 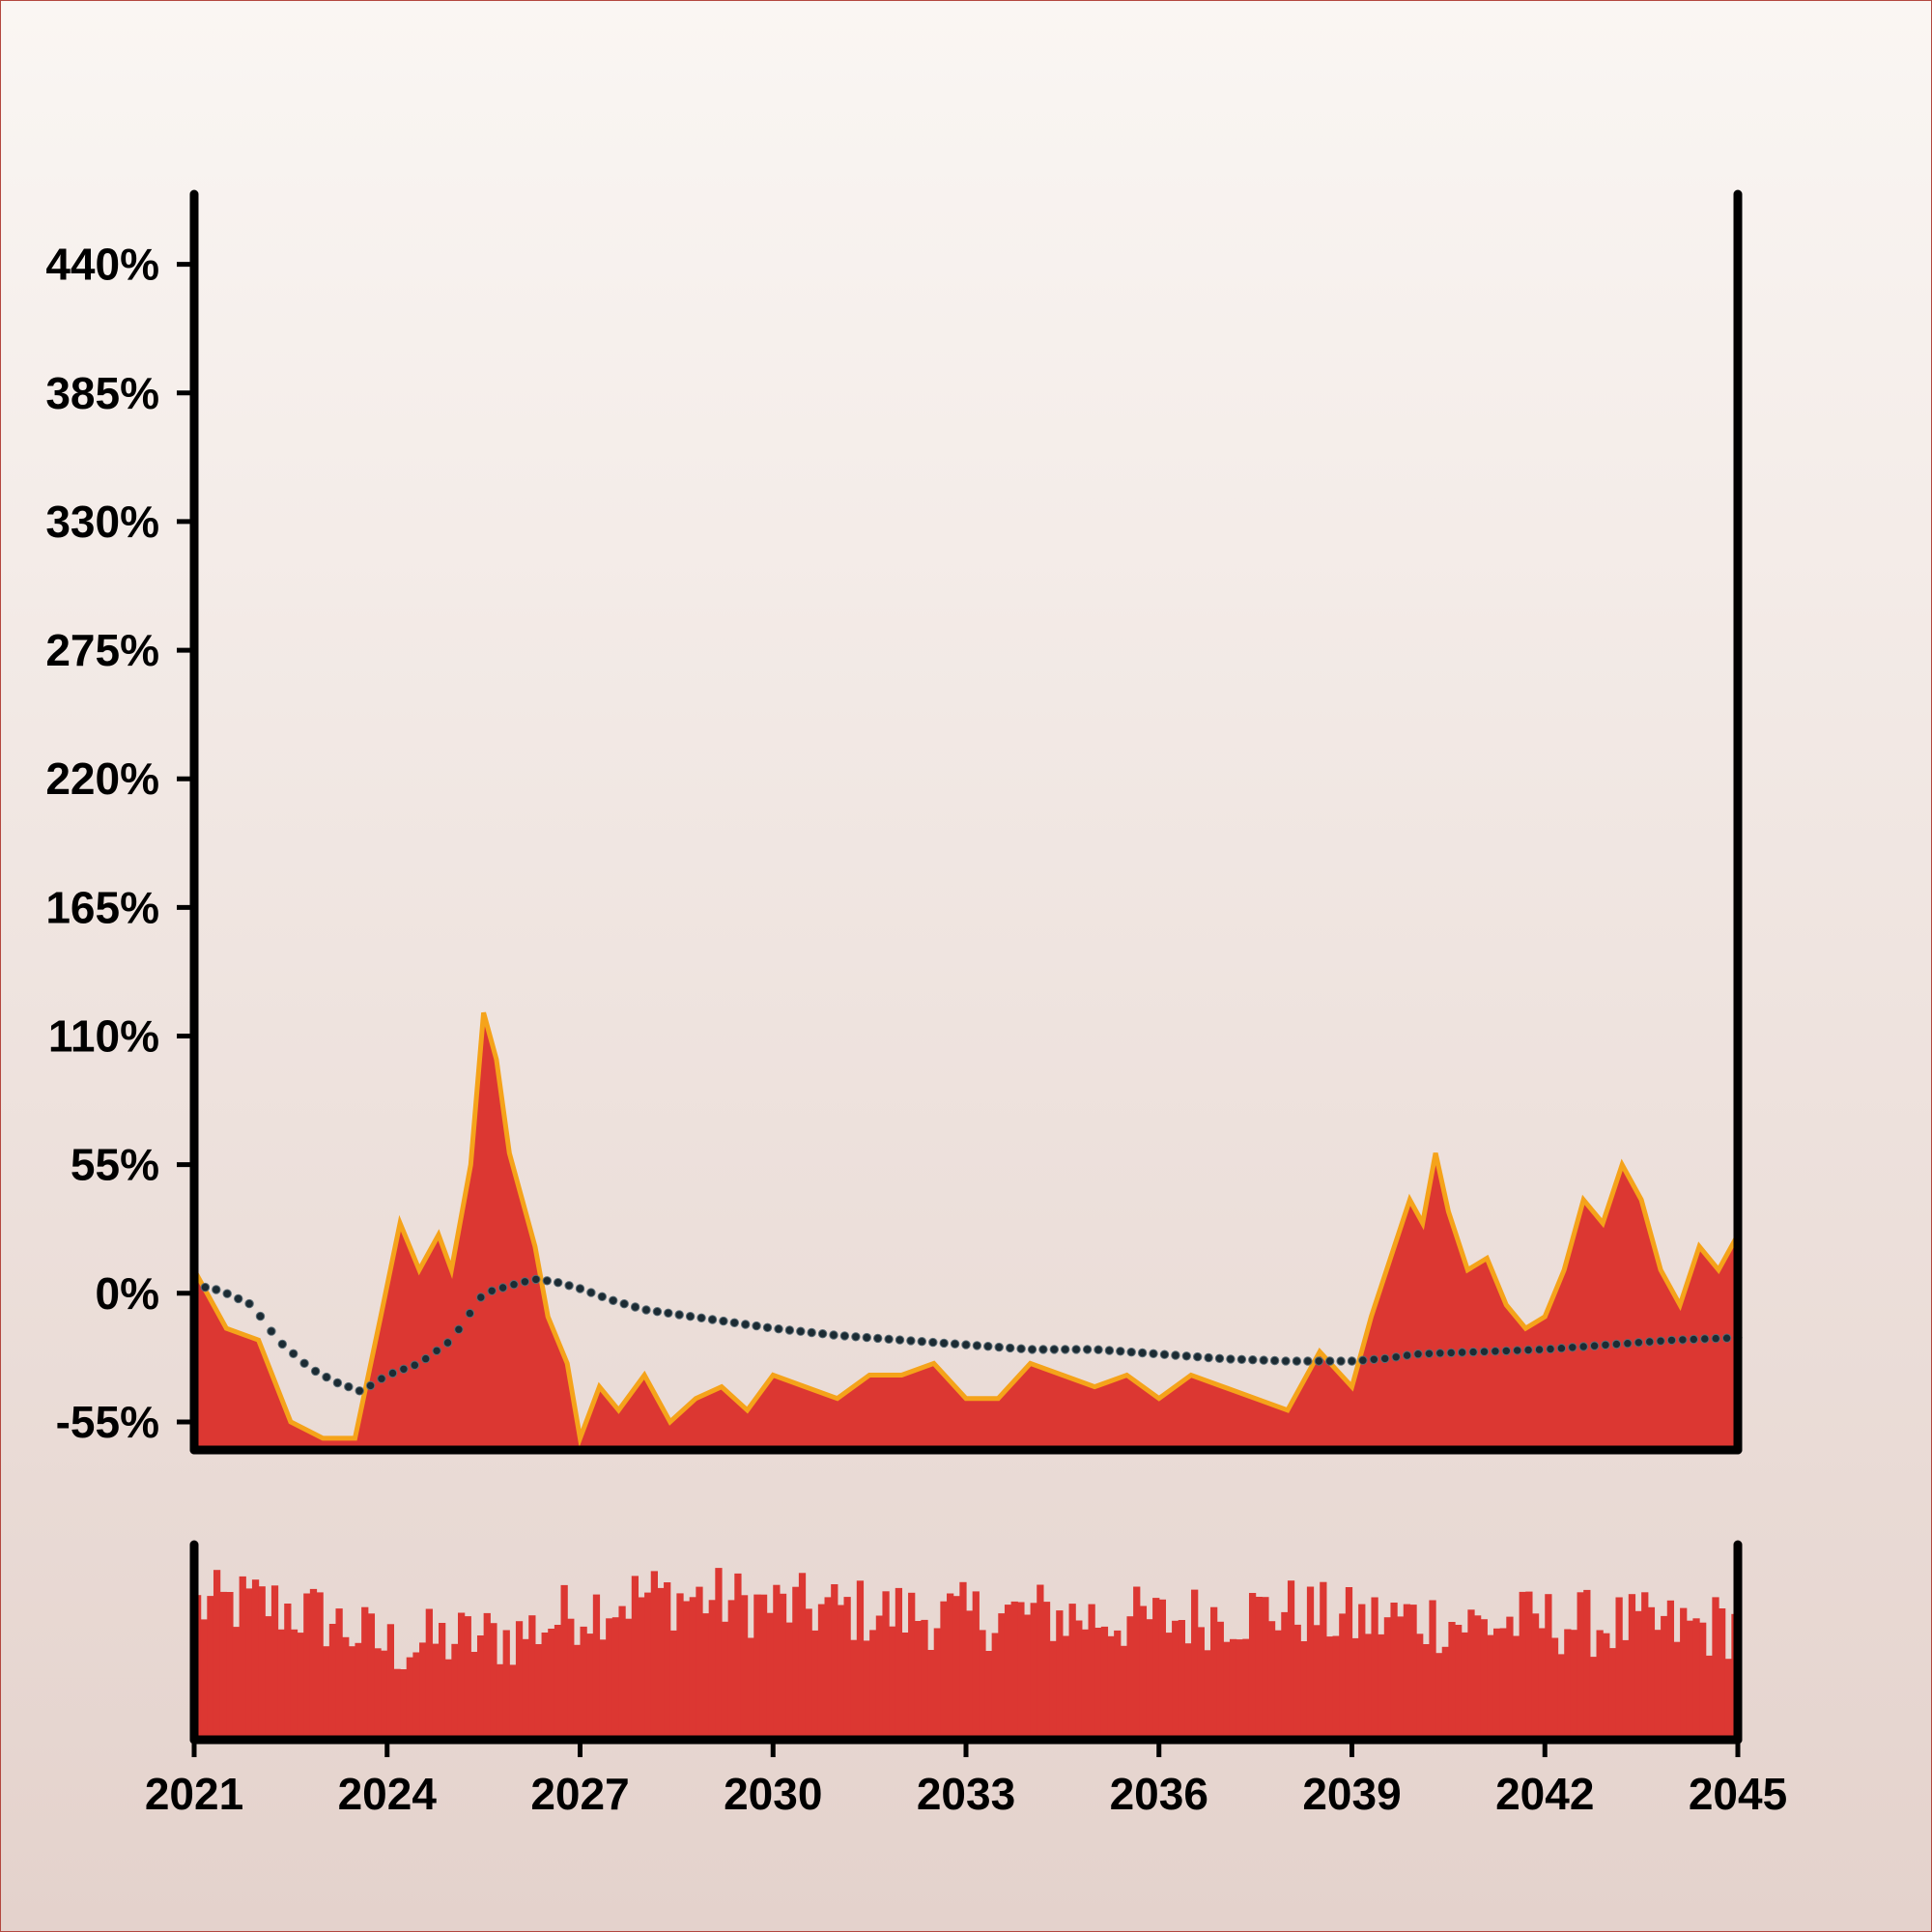 What do you see at coordinates (388, 1794) in the screenshot?
I see `x-tick-label: 2024` at bounding box center [388, 1794].